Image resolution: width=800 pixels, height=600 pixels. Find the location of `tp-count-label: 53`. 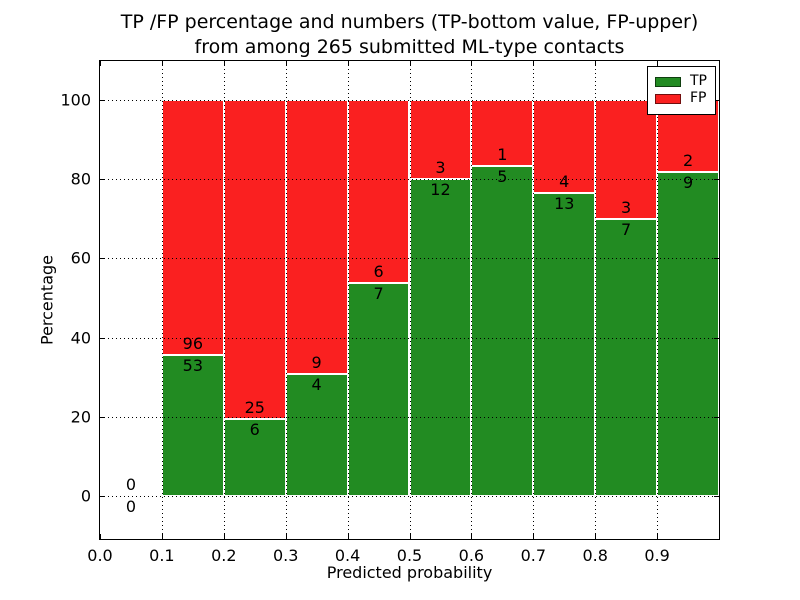

tp-count-label: 53 is located at coordinates (193, 366).